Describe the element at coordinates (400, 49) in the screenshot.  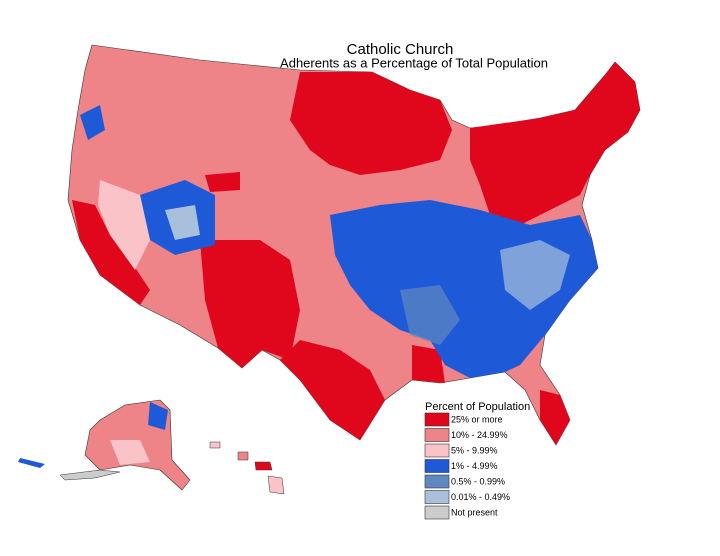
I see `map-title: Catholic Church` at that location.